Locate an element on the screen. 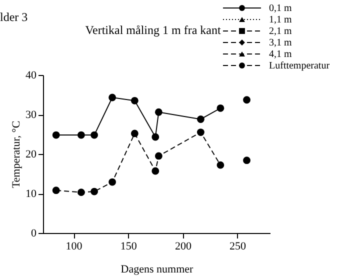 This screenshot has height=280, width=353. text: lder 3 is located at coordinates (14, 17).